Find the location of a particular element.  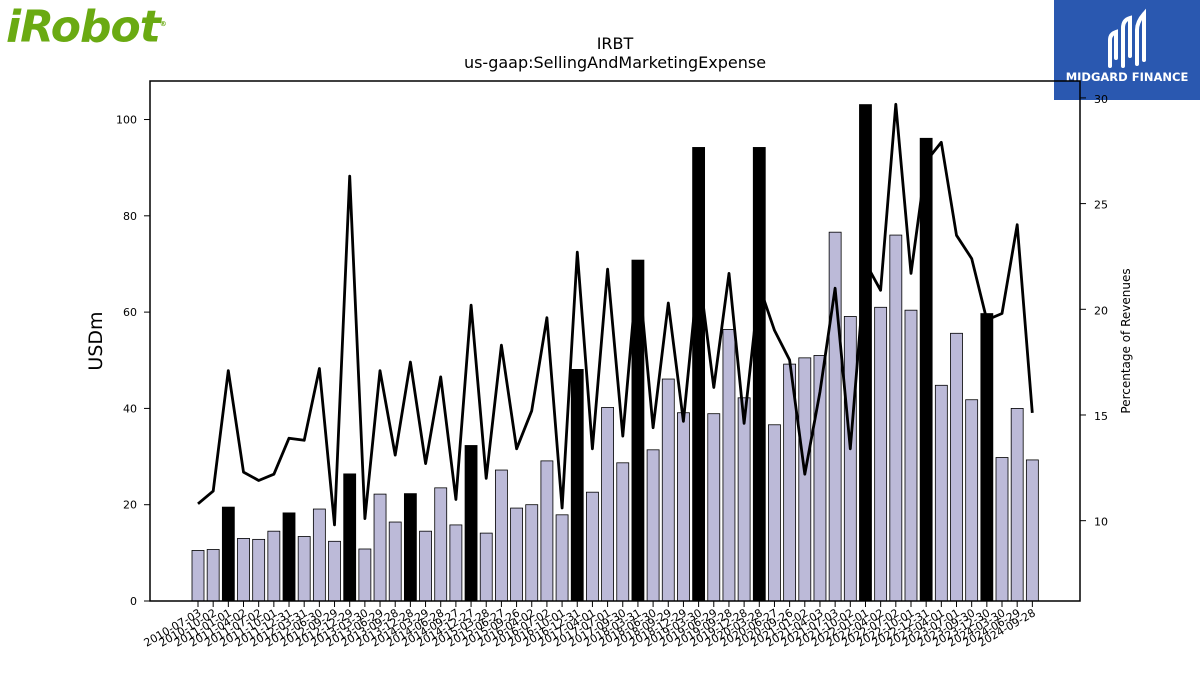

midgard-finance-logo: MIDGARD FINANCE is located at coordinates (1127, 50).